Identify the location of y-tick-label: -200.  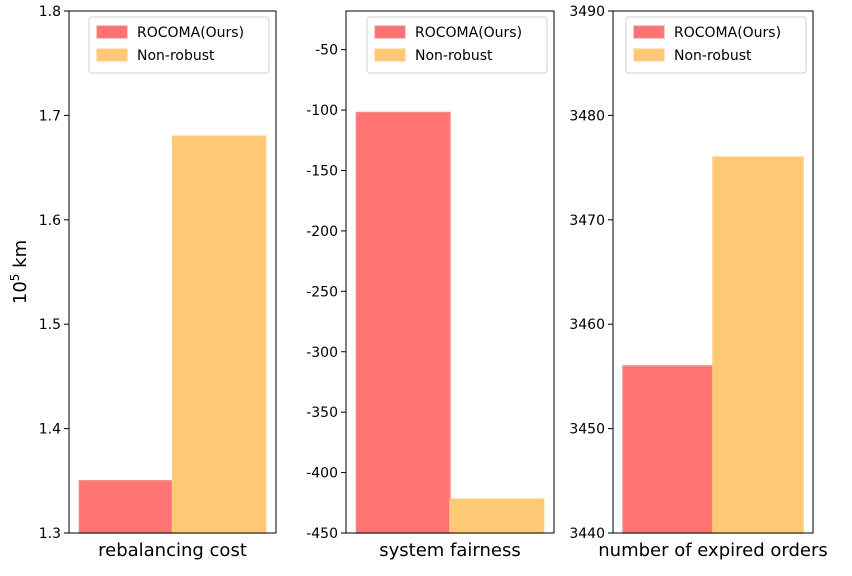
(322, 232).